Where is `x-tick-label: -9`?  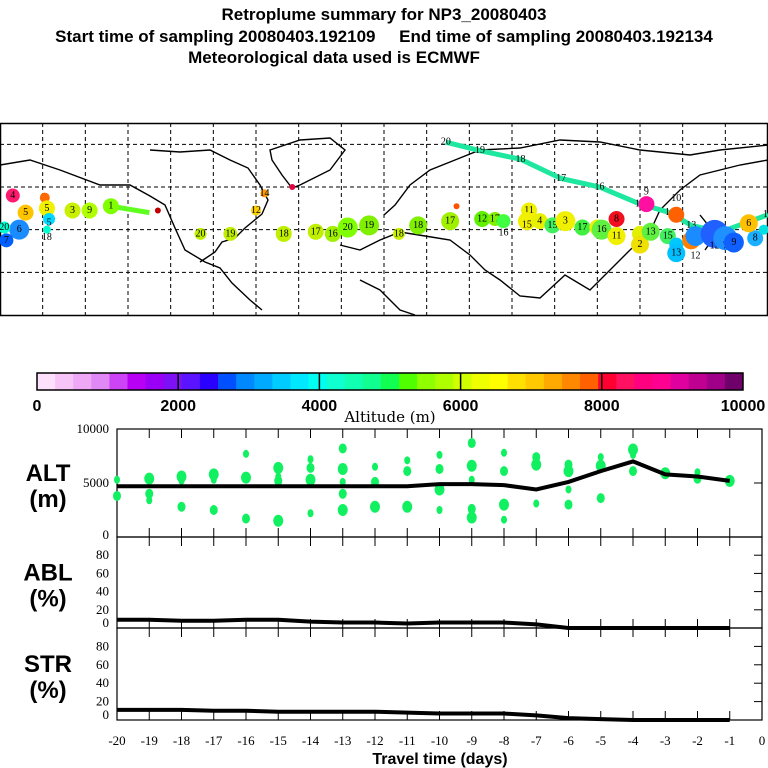 x-tick-label: -9 is located at coordinates (471, 740).